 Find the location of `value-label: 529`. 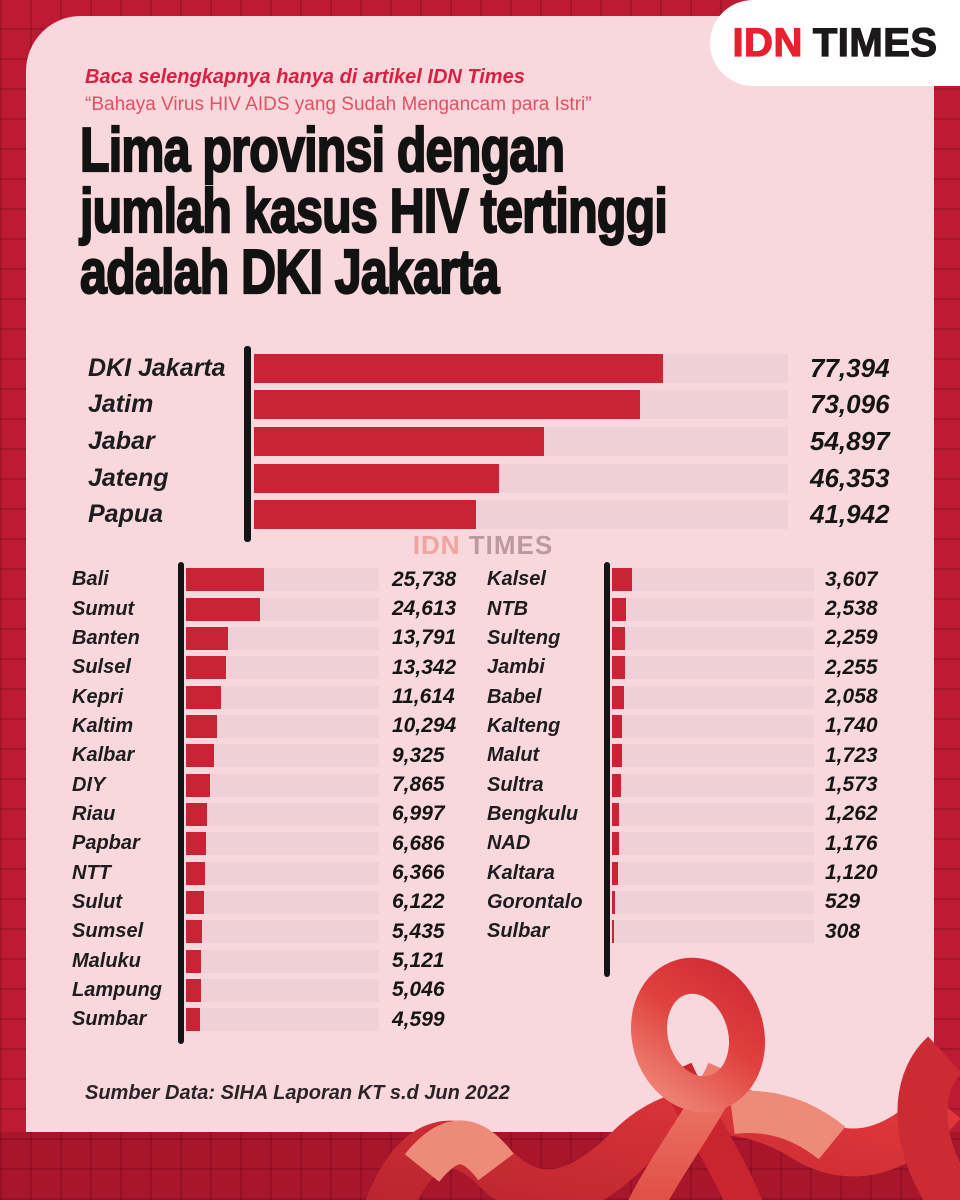

value-label: 529 is located at coordinates (843, 902).